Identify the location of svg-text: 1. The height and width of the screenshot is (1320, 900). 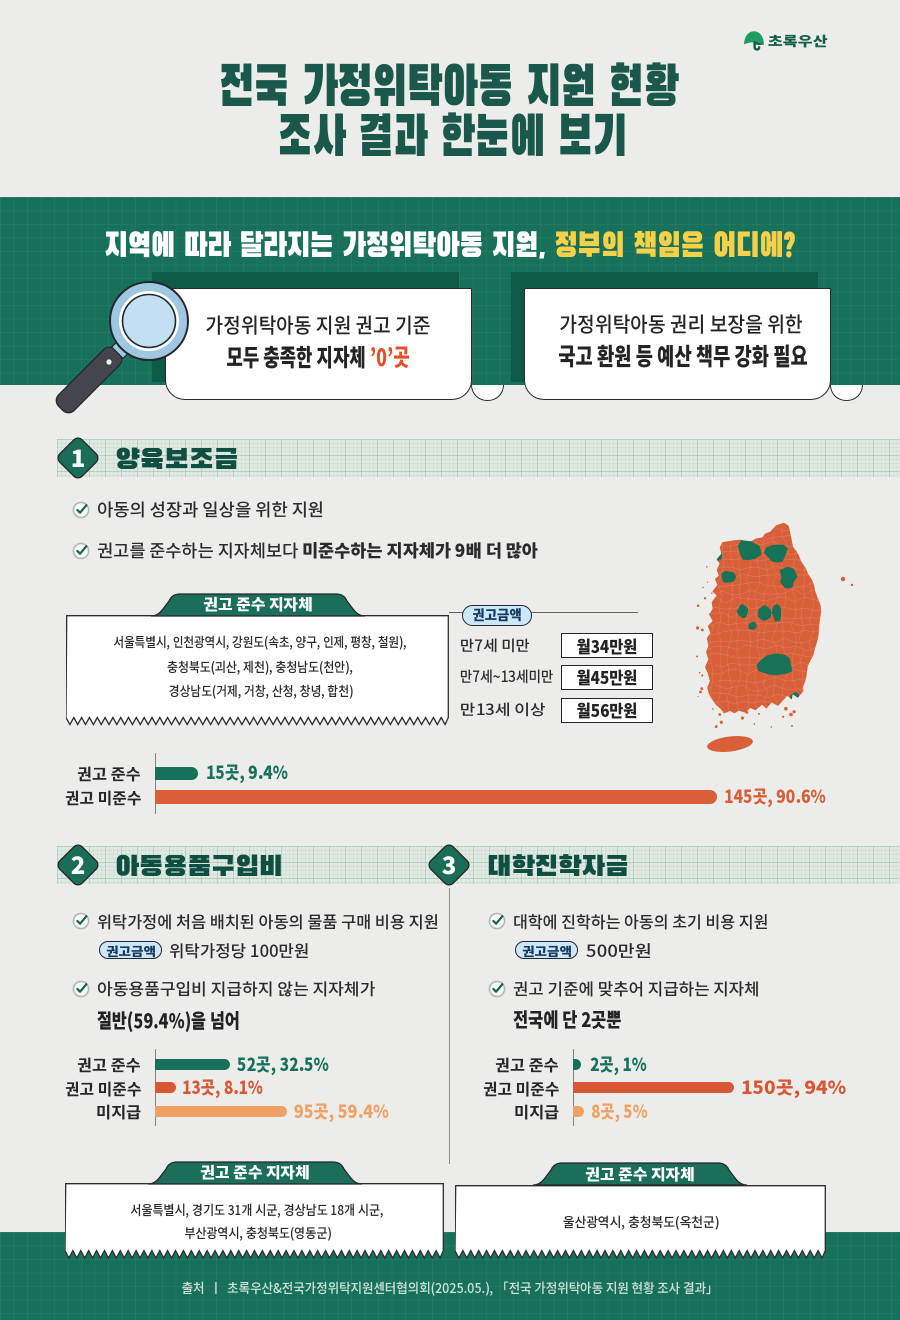
(78, 456).